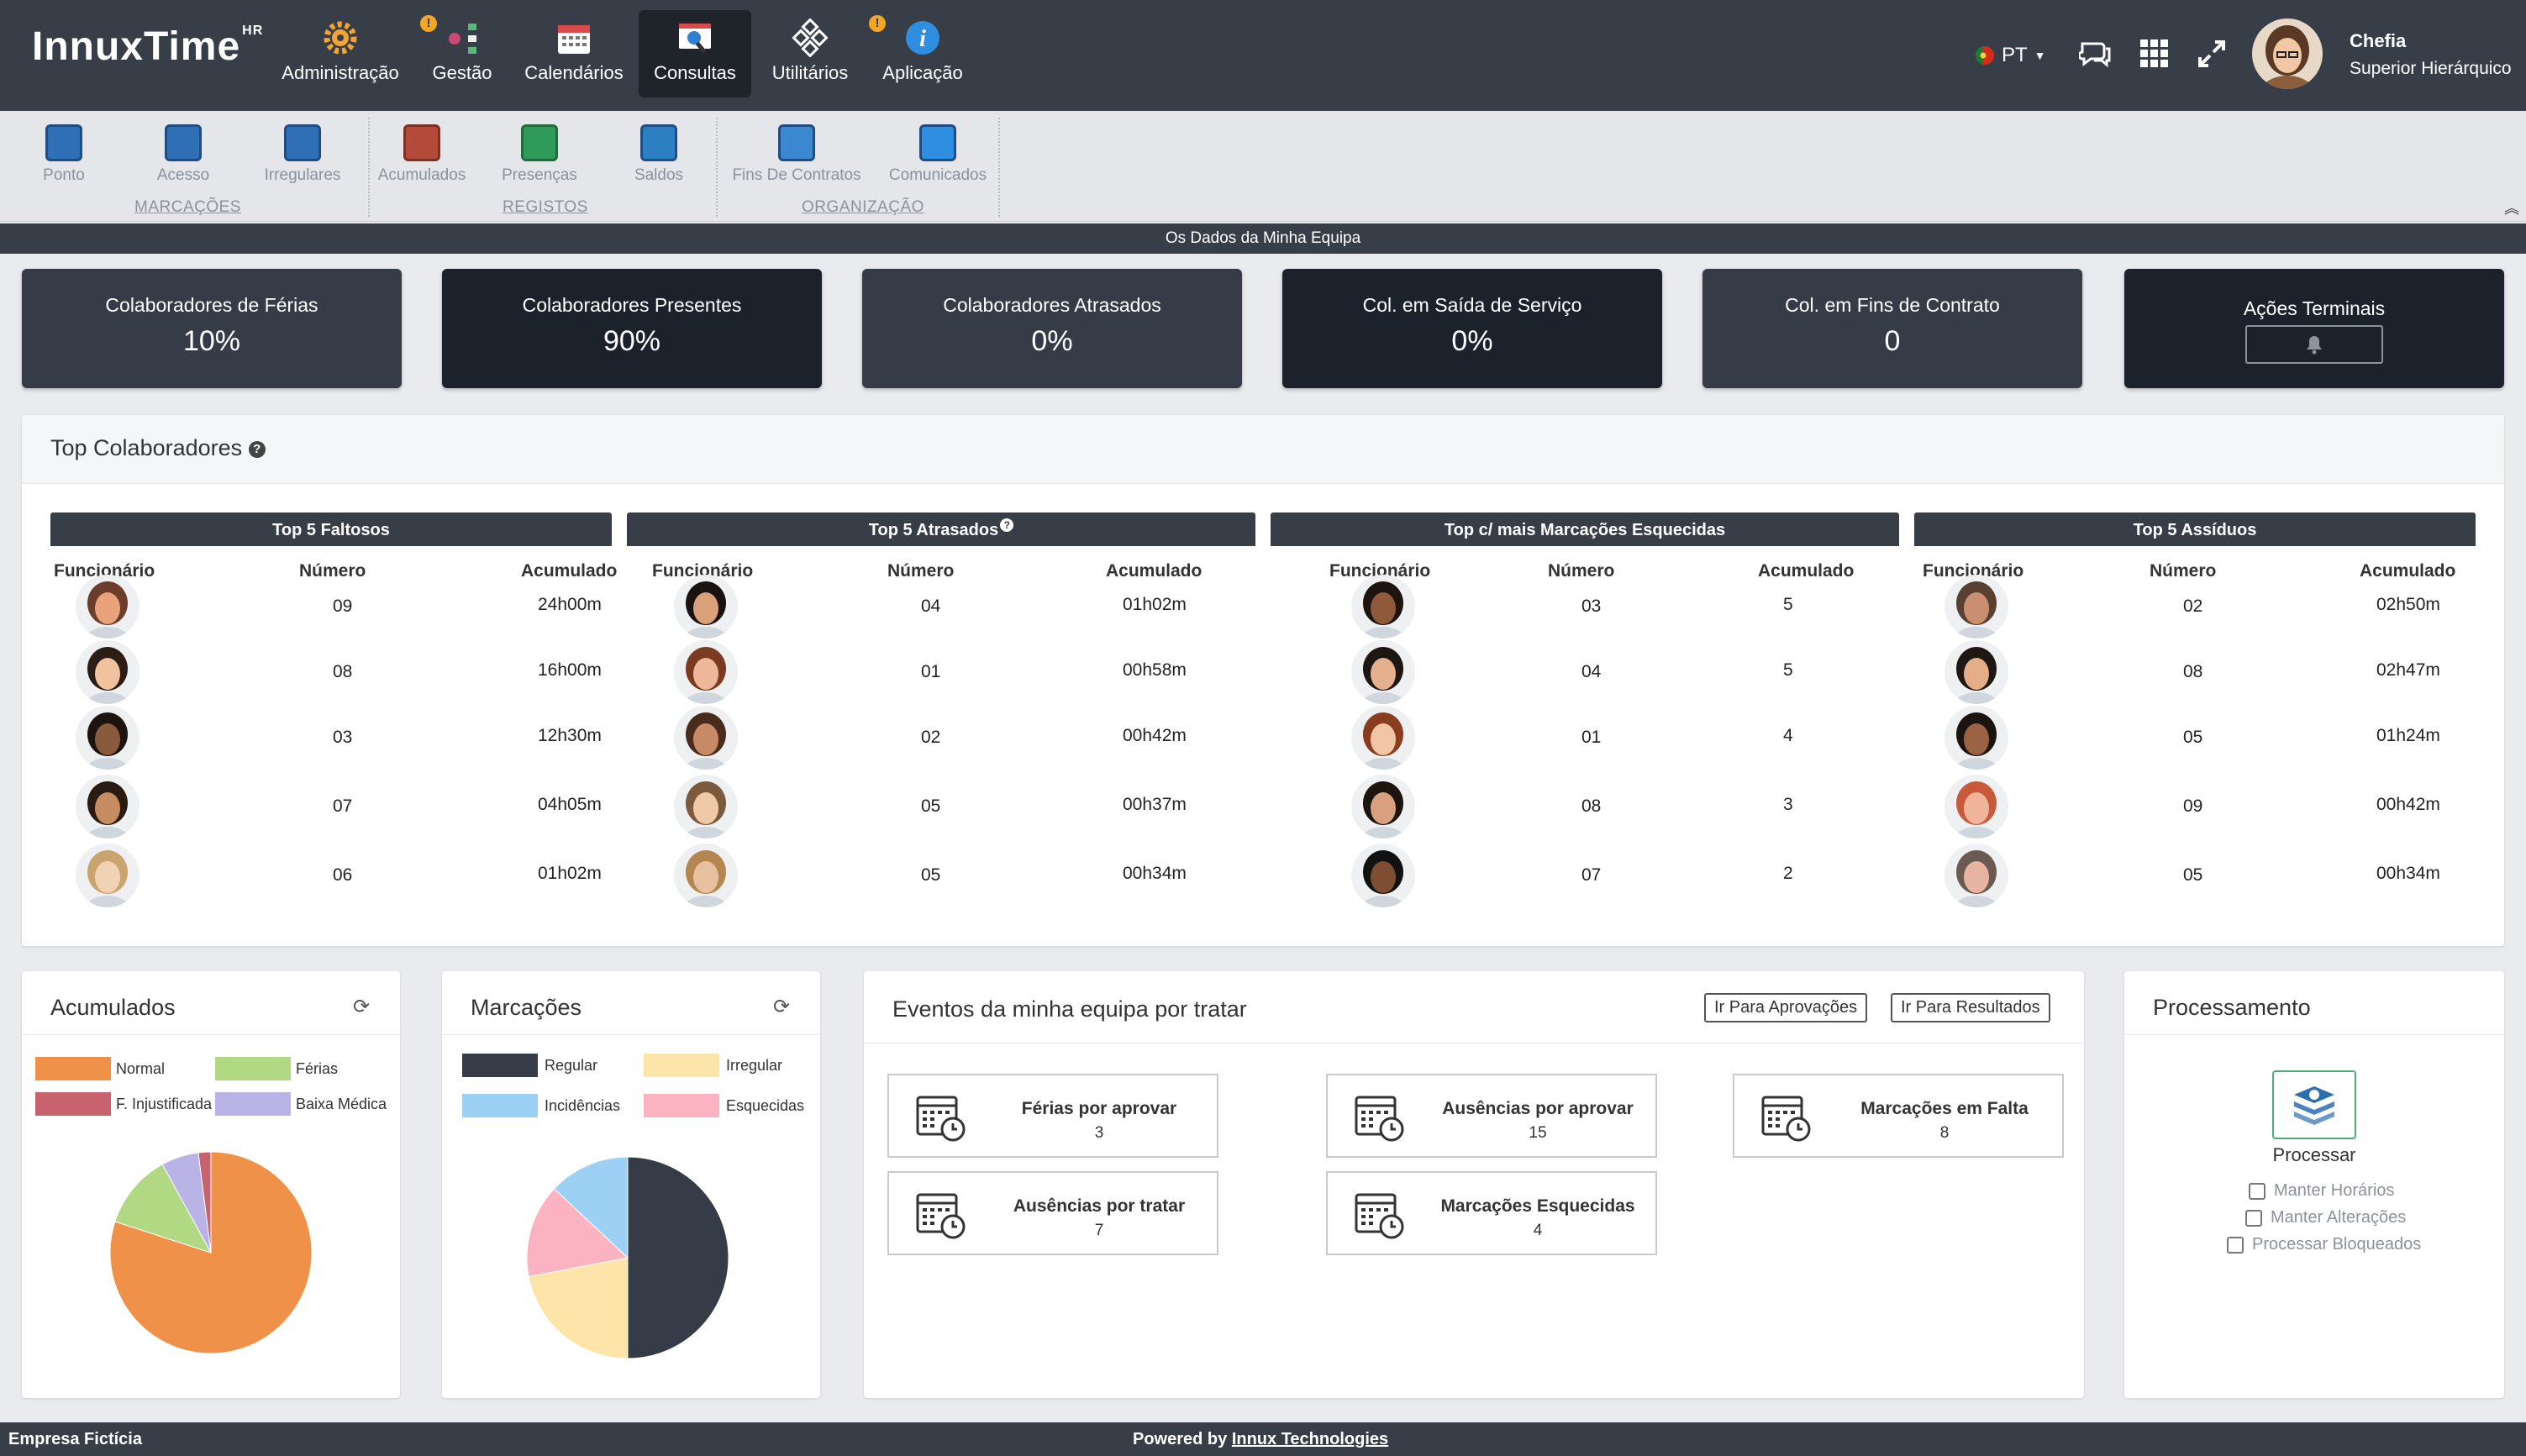 This screenshot has height=1456, width=2526. Describe the element at coordinates (539, 175) in the screenshot. I see `subnav-label: Presenças` at that location.